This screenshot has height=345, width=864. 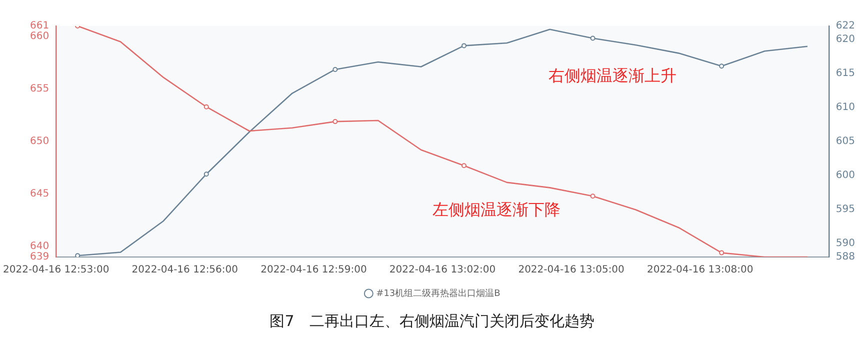 What do you see at coordinates (313, 270) in the screenshot?
I see `x-tick-label: 2022-04-16 12:59:00` at bounding box center [313, 270].